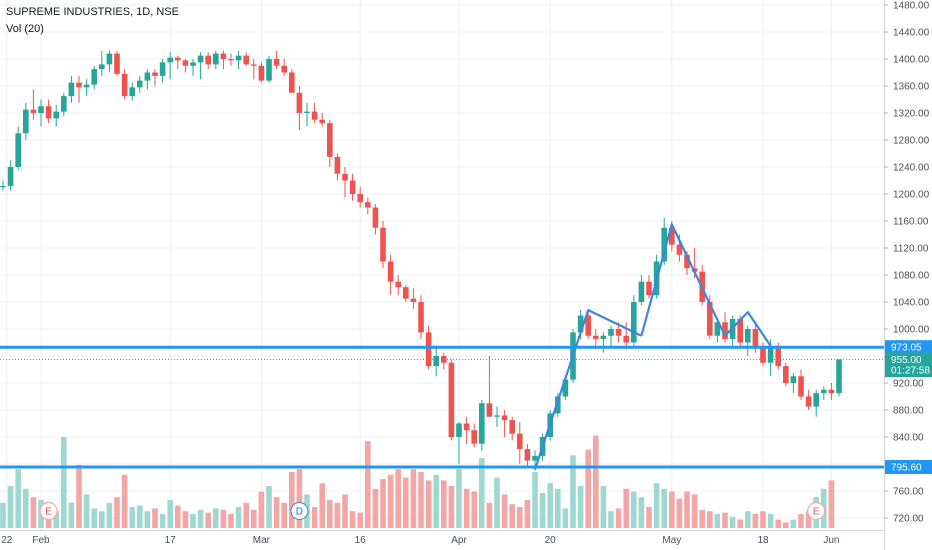 Image resolution: width=932 pixels, height=550 pixels. I want to click on price-tick-label: 920.00, so click(908, 384).